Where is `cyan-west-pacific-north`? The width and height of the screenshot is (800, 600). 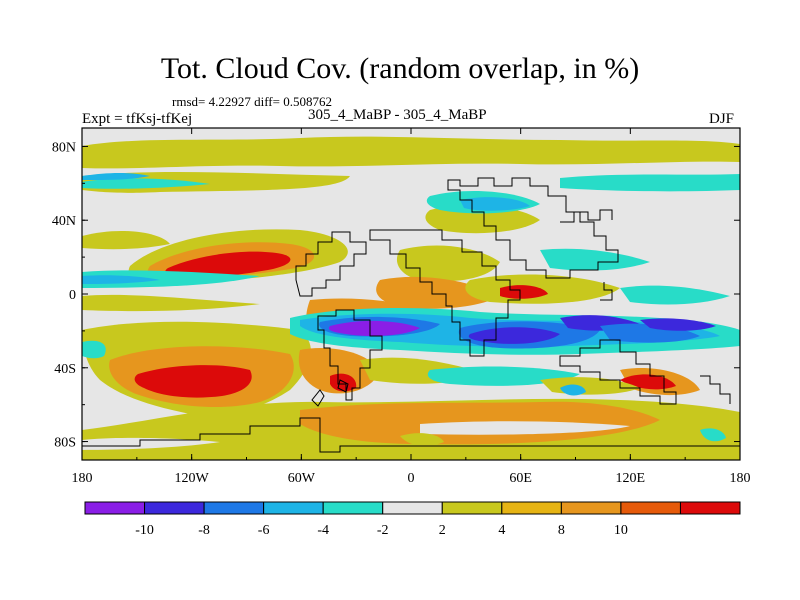 cyan-west-pacific-north is located at coordinates (675, 295).